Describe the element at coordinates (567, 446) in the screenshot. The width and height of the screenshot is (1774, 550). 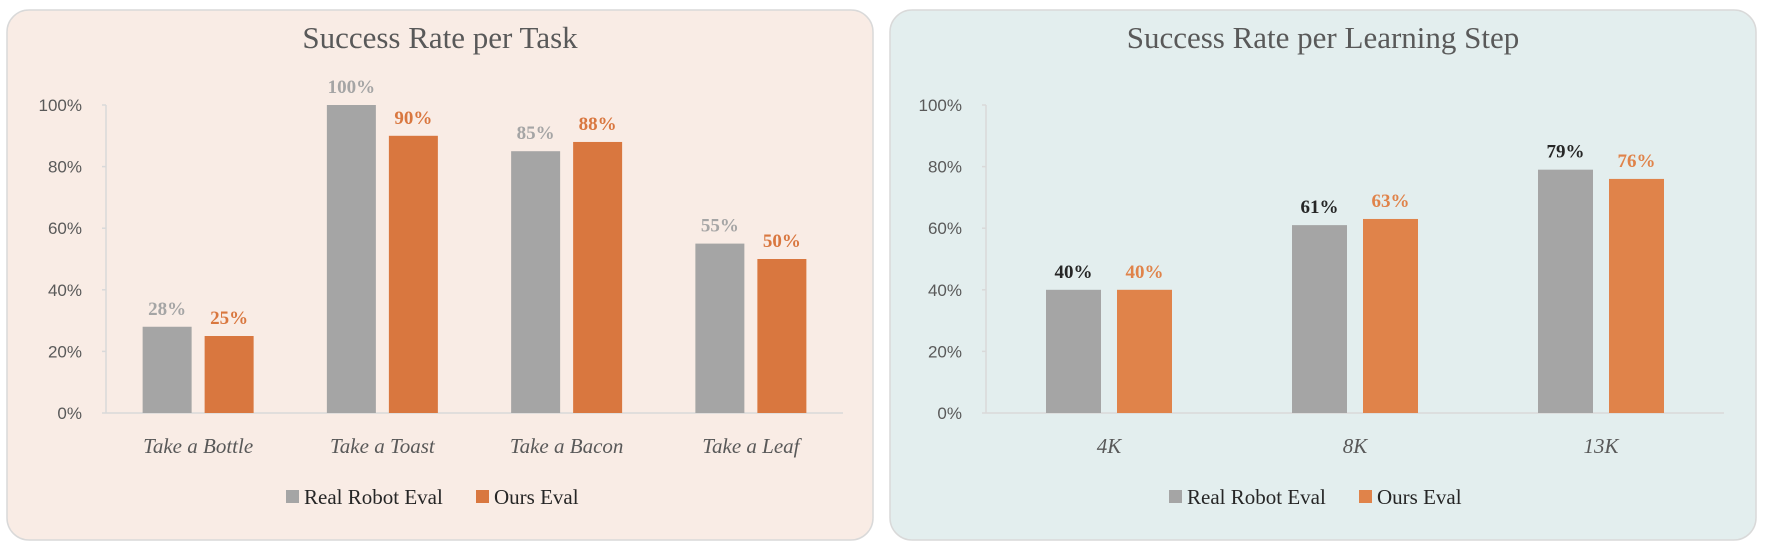
I see `x-tick-label: Take a Bacon` at that location.